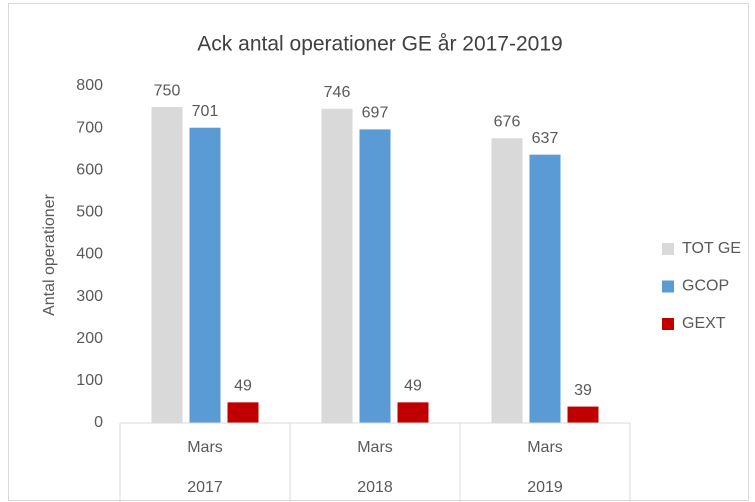 This screenshot has height=502, width=755. I want to click on y-tick-label: 600, so click(89, 169).